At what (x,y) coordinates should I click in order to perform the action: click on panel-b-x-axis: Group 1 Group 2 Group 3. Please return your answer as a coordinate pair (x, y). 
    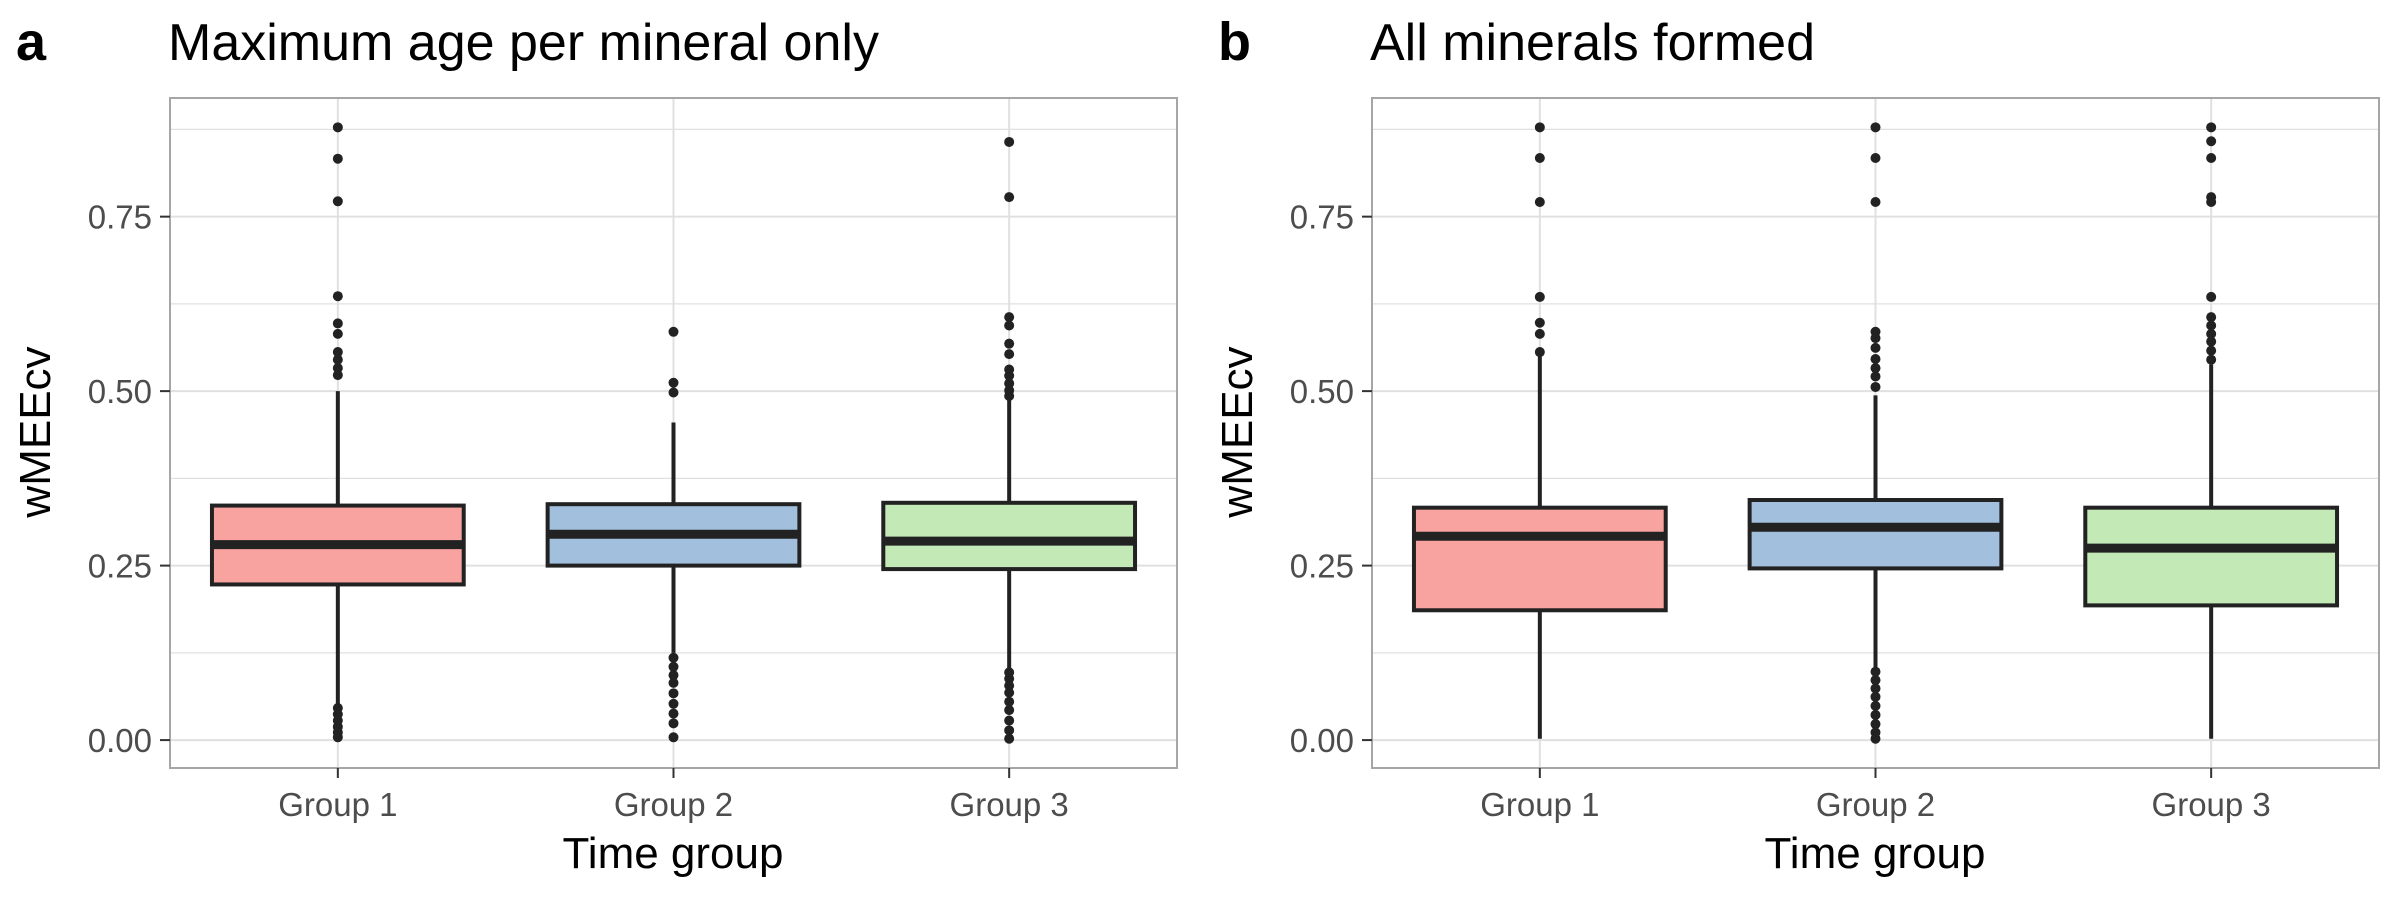
    Looking at the image, I should click on (1875, 795).